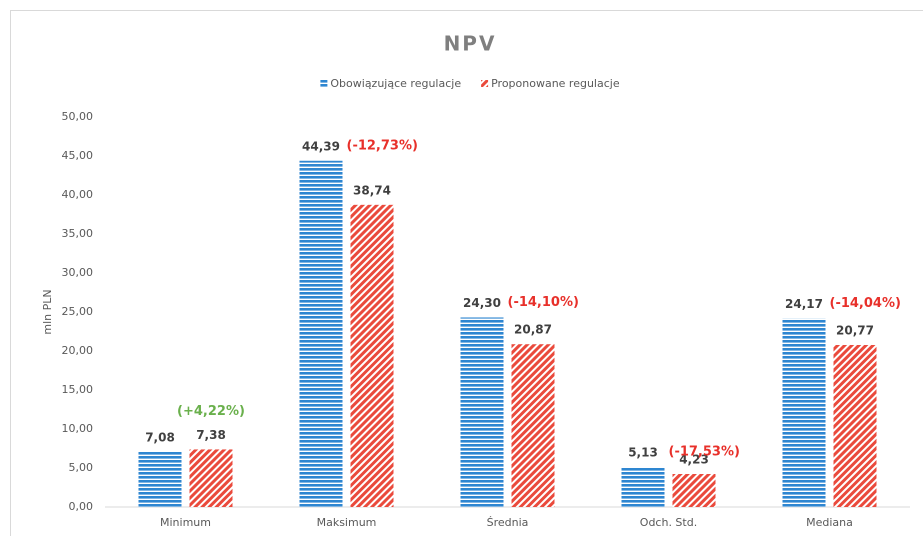 The width and height of the screenshot is (923, 536). What do you see at coordinates (78, 350) in the screenshot?
I see `y-tick-label: 20,00` at bounding box center [78, 350].